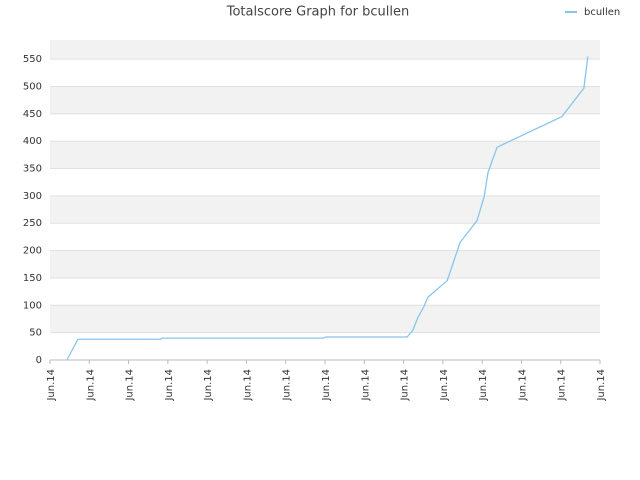  What do you see at coordinates (35, 333) in the screenshot?
I see `y-tick-label: 50` at bounding box center [35, 333].